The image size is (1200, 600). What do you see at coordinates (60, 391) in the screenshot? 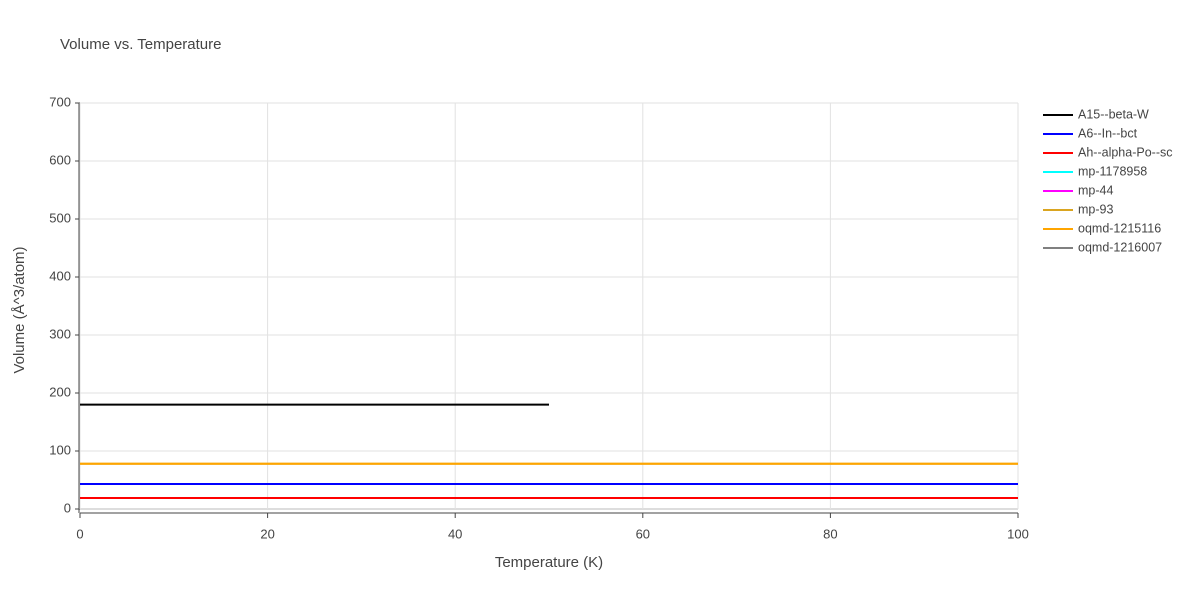
I see `y-tick-label: 200` at bounding box center [60, 391].